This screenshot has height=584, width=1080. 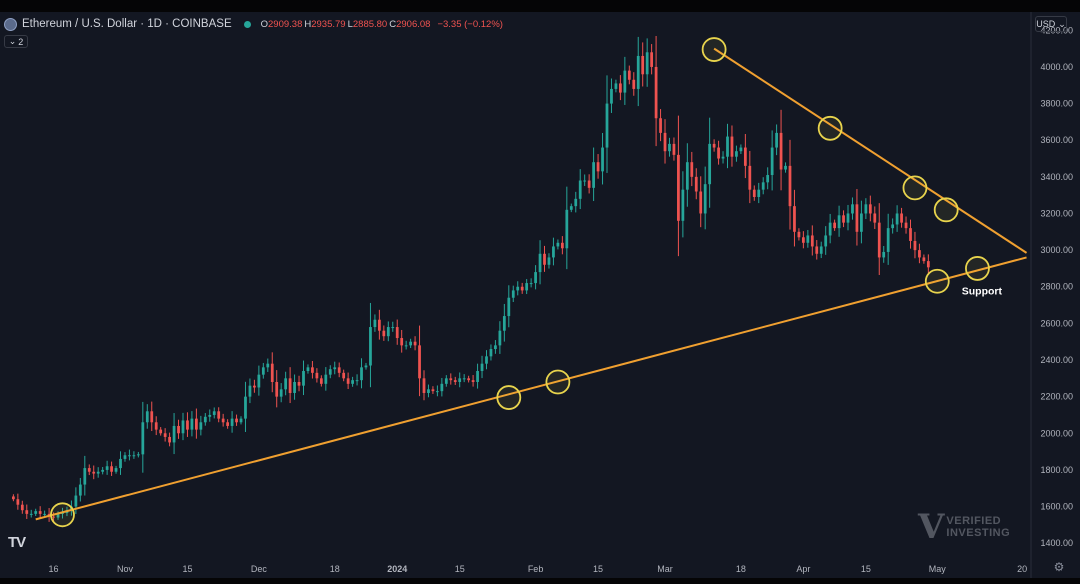 I want to click on symbol-title: Ethereum / U.S. Dollar · 1D · COINBASE, so click(x=127, y=24).